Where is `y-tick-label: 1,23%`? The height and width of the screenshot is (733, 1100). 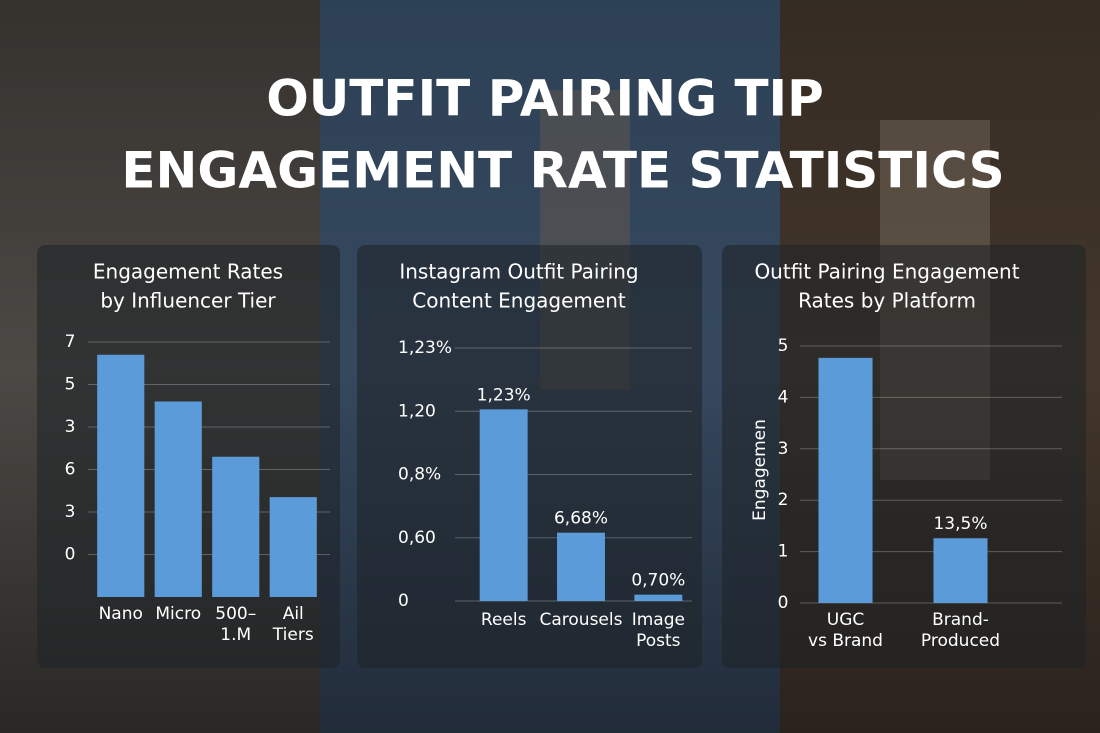
y-tick-label: 1,23% is located at coordinates (425, 348).